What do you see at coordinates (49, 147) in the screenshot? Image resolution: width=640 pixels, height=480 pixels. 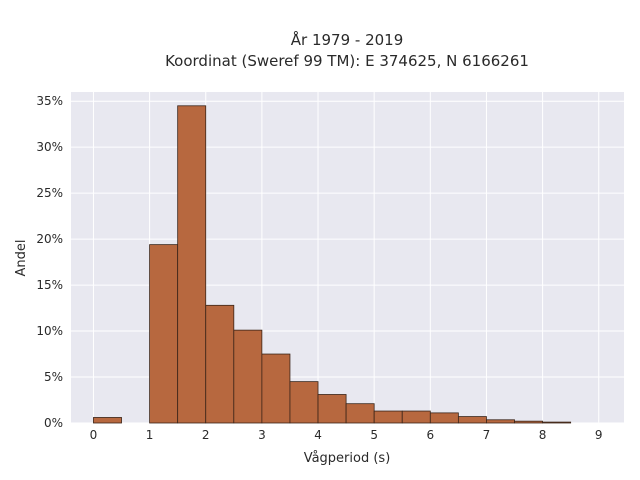 I see `y-tick-label: 30%` at bounding box center [49, 147].